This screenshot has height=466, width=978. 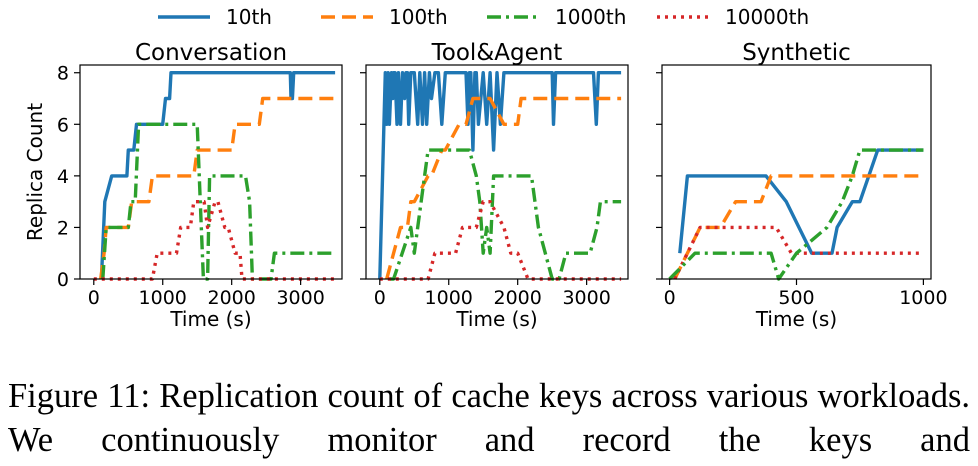 What do you see at coordinates (215, 17) in the screenshot?
I see `legend-item-10th: 10th` at bounding box center [215, 17].